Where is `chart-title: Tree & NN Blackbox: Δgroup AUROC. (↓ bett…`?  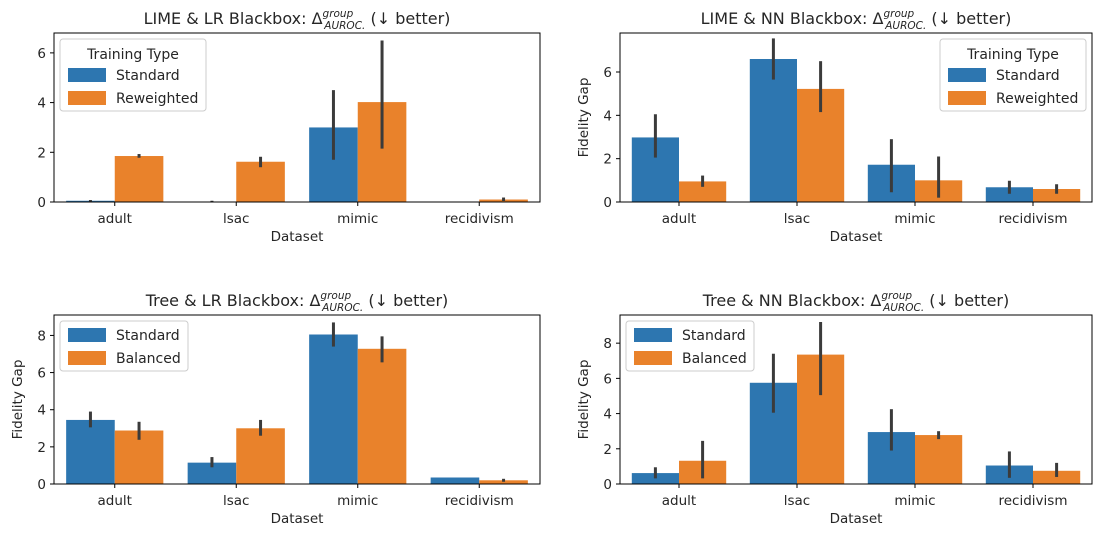
chart-title: Tree & NN Blackbox: Δgroup AUROC. (↓ bett… is located at coordinates (856, 302).